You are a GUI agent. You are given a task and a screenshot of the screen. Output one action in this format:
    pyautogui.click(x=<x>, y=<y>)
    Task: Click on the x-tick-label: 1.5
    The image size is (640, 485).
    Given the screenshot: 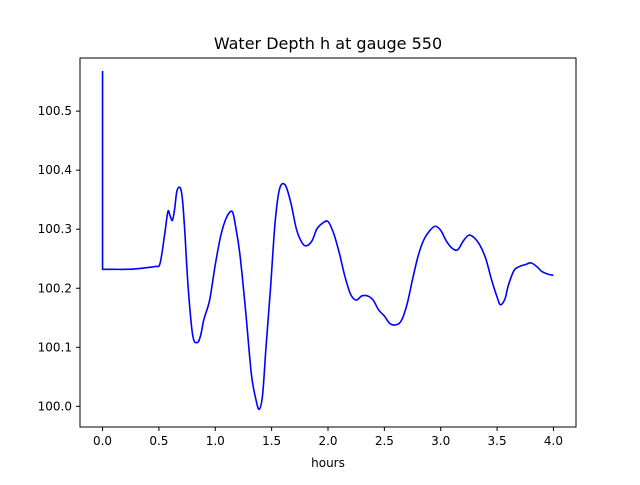 What is the action you would take?
    pyautogui.click(x=271, y=441)
    